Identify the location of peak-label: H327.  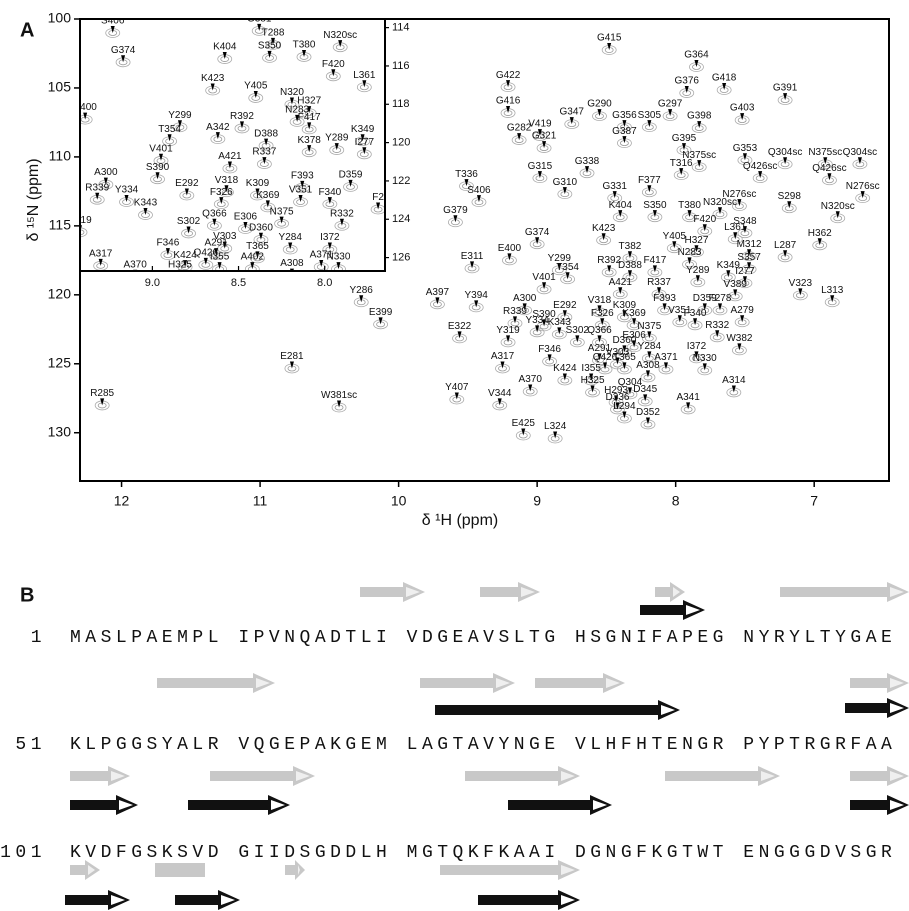
(696, 240).